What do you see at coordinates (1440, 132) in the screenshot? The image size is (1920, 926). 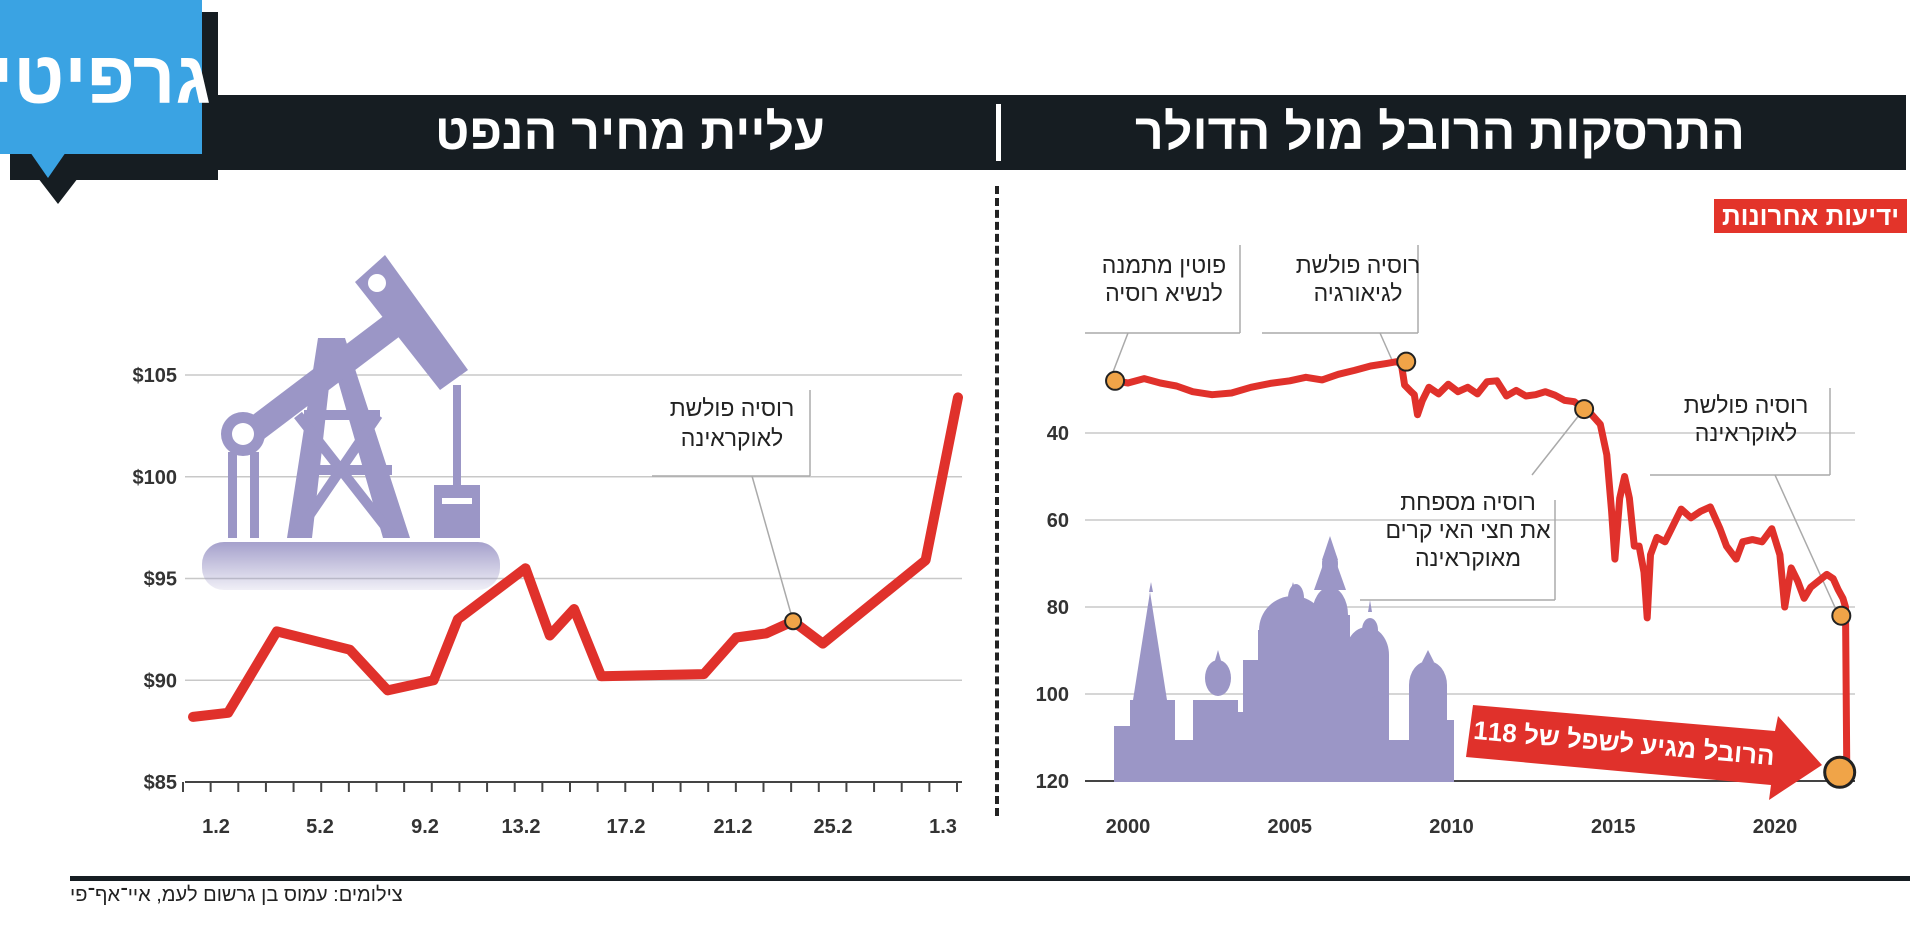 I see `ruble-chart-title: התרסקות הרובל מול הדולר` at bounding box center [1440, 132].